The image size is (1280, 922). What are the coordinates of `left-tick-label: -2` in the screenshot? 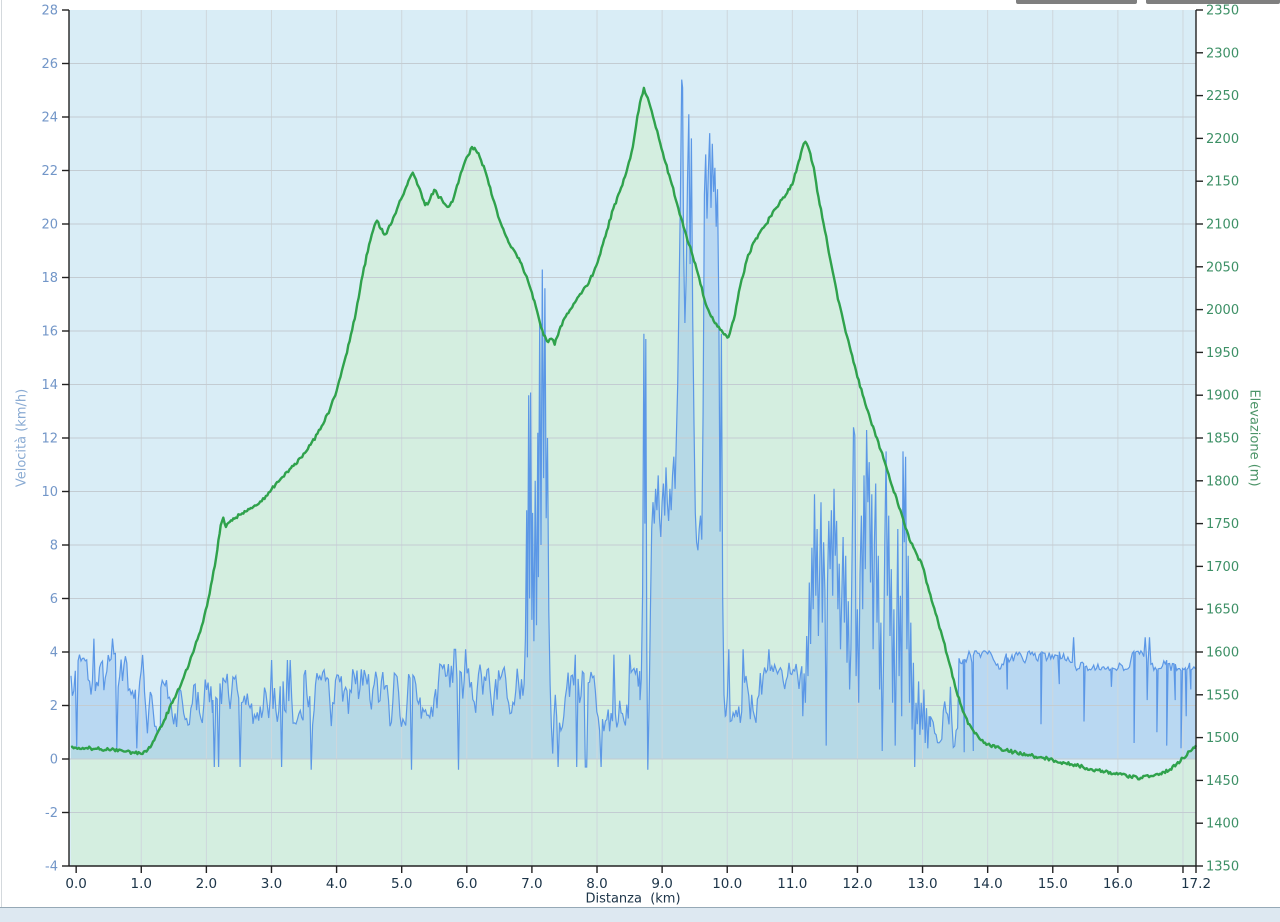 It's located at (51, 813).